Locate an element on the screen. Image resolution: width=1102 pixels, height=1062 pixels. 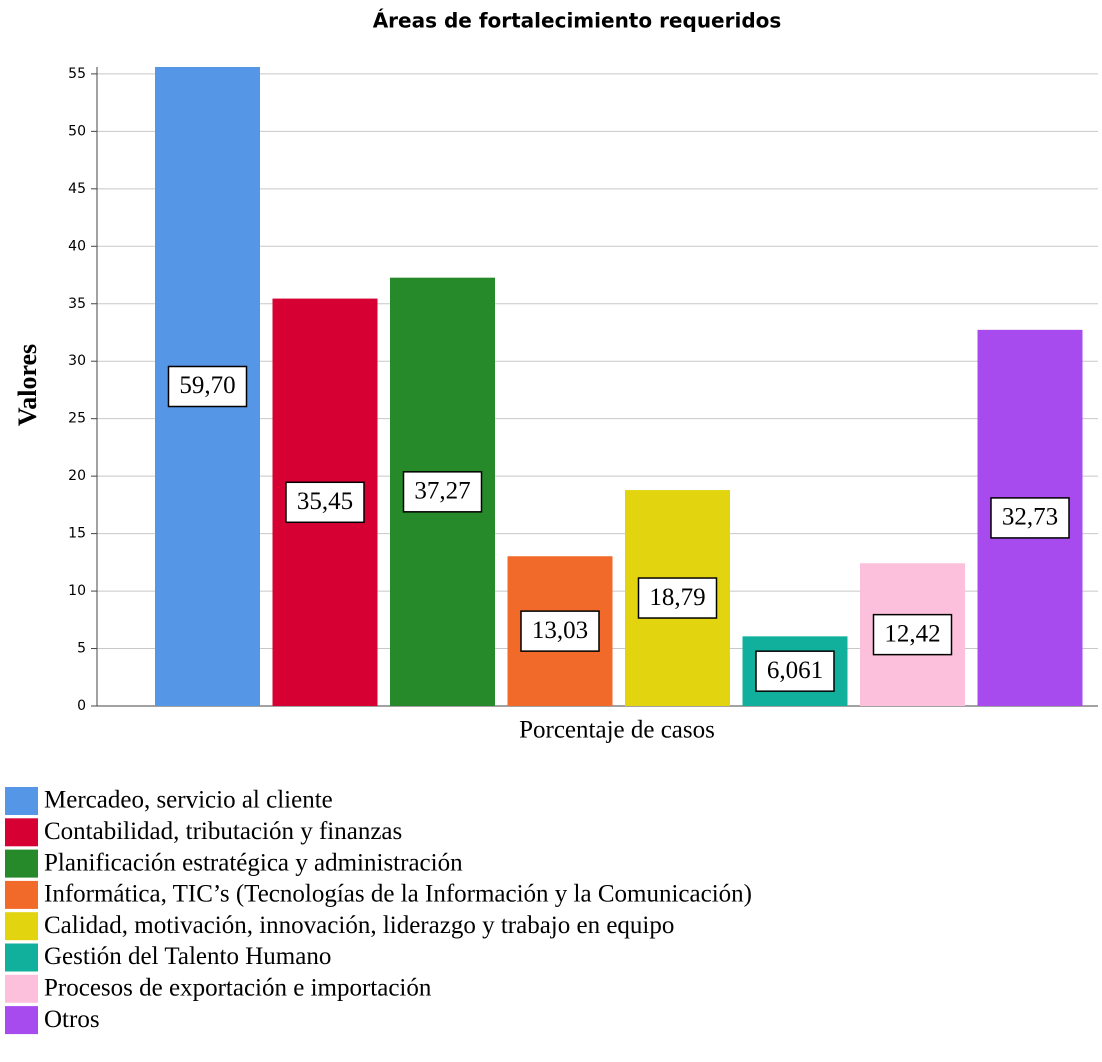
y-axis-label: Valores is located at coordinates (27, 385).